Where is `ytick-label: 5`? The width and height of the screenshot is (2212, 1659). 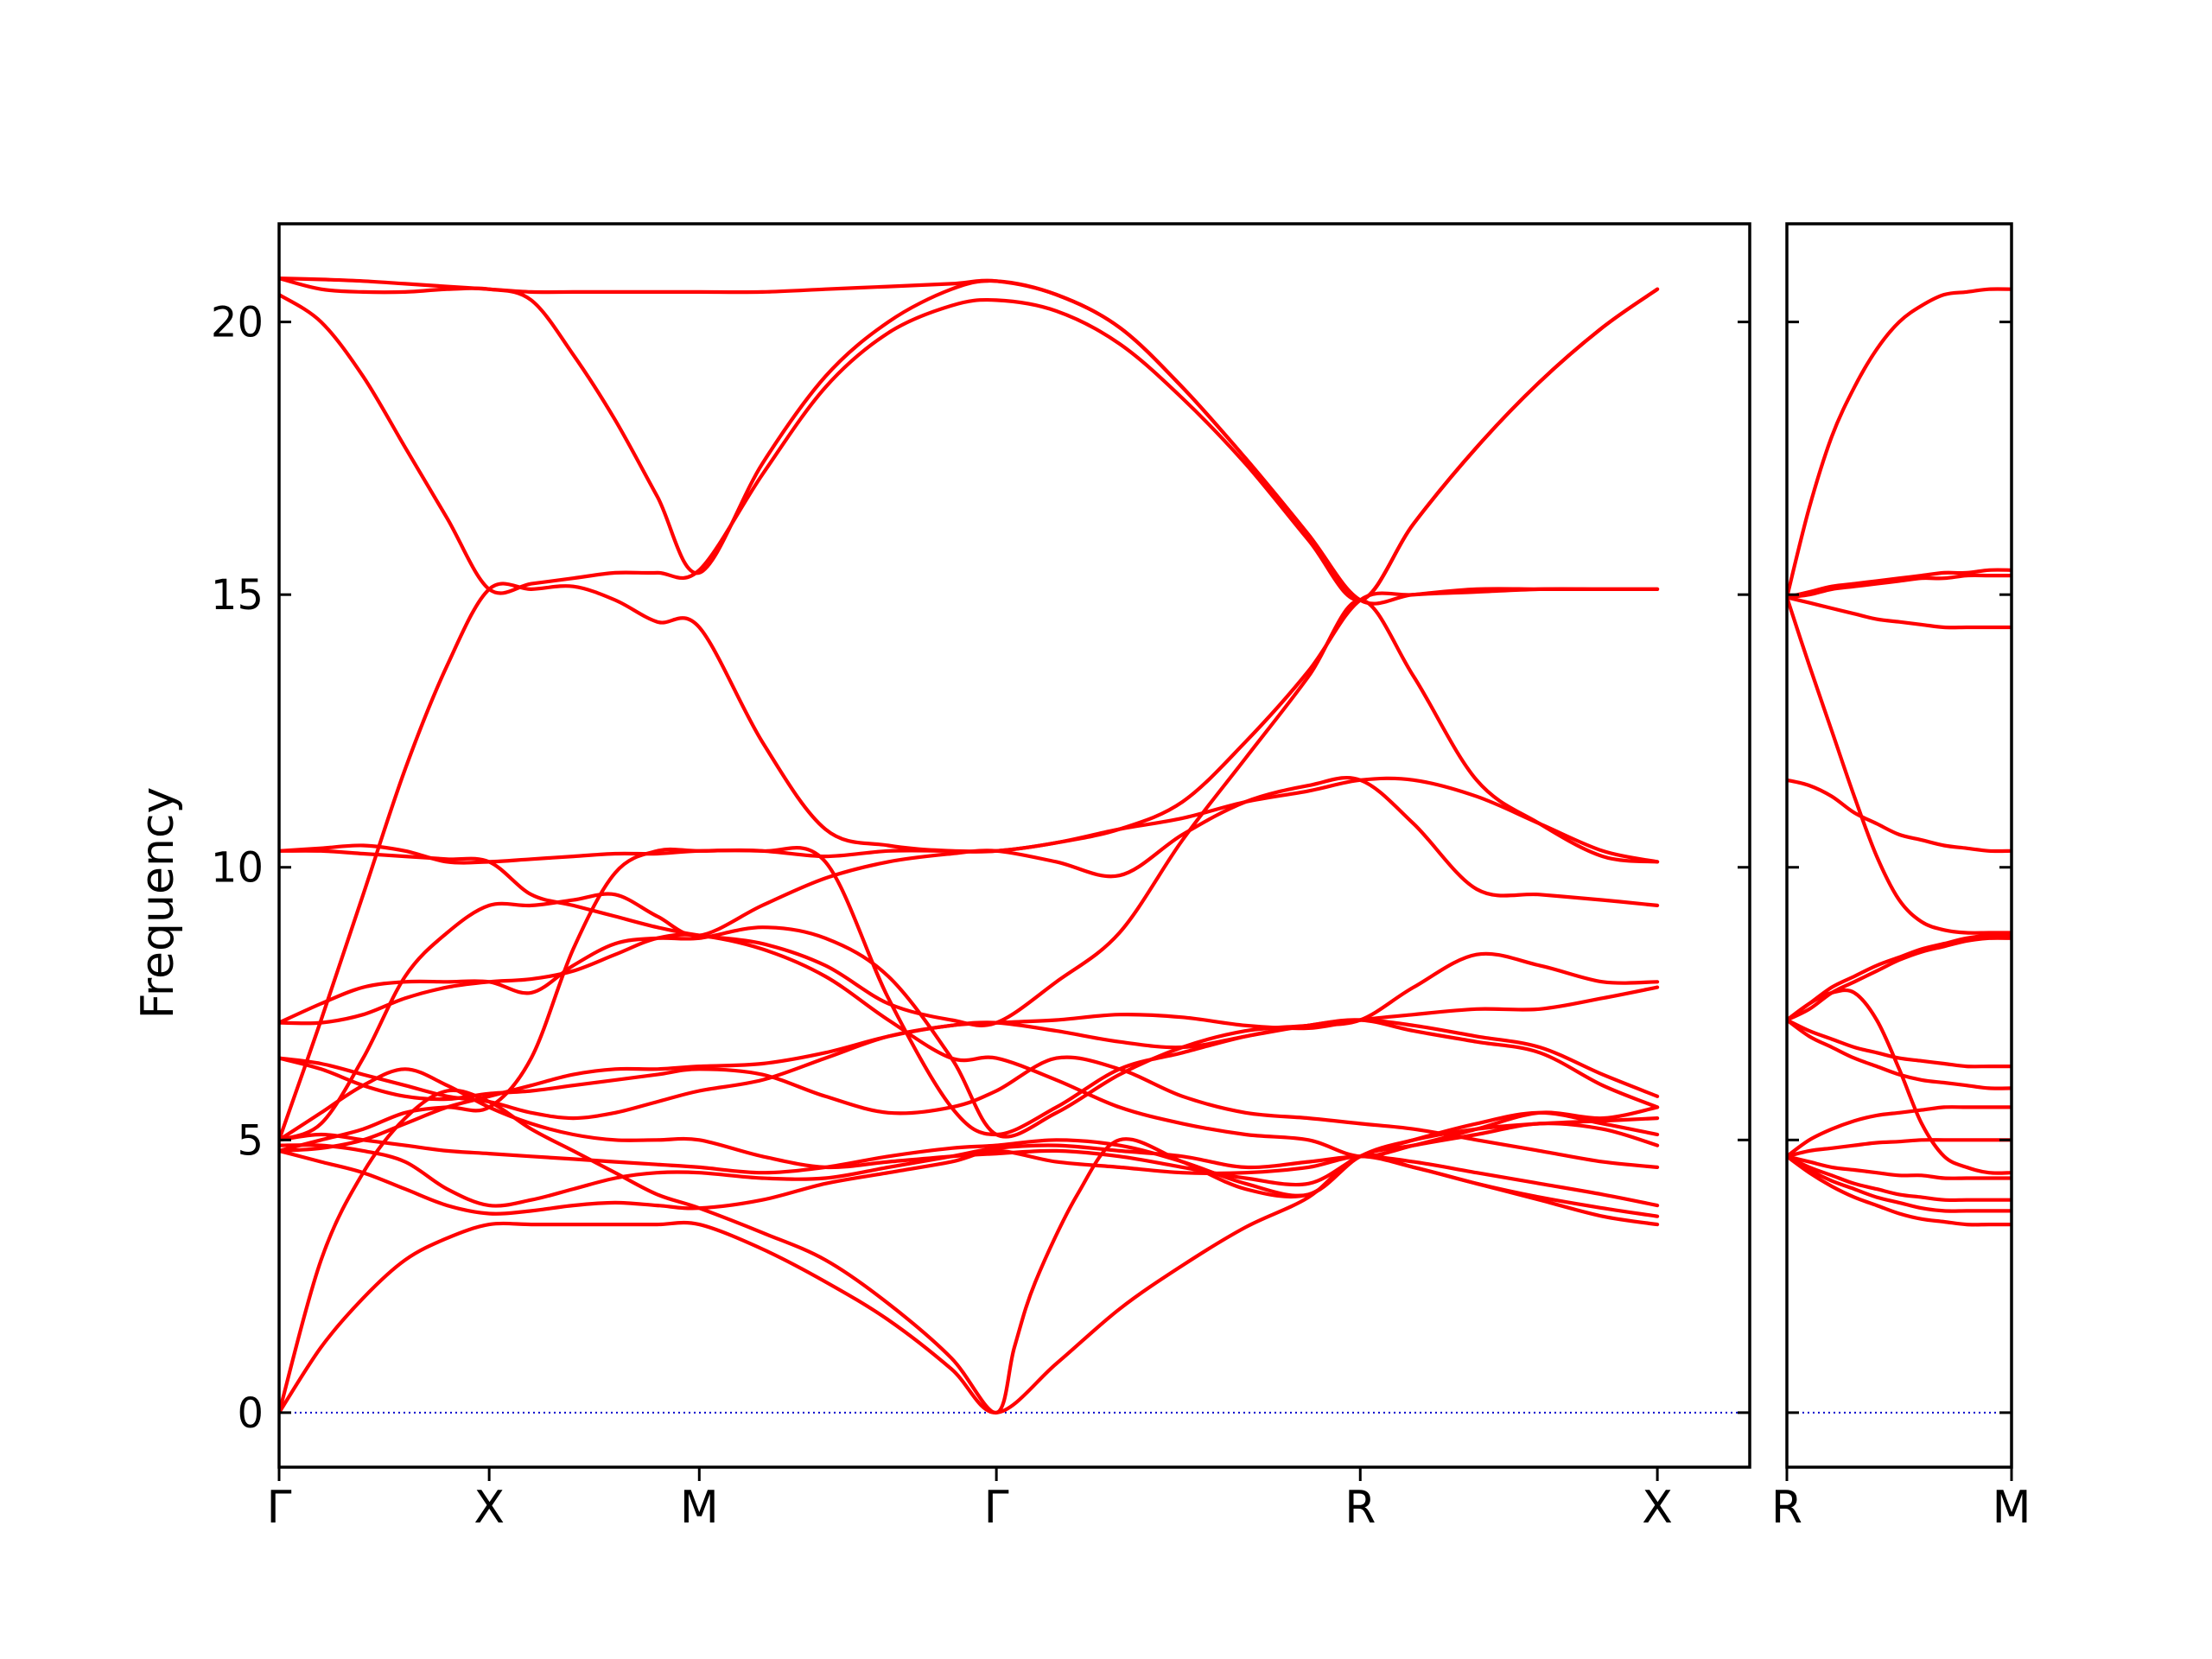 ytick-label: 5 is located at coordinates (250, 1140).